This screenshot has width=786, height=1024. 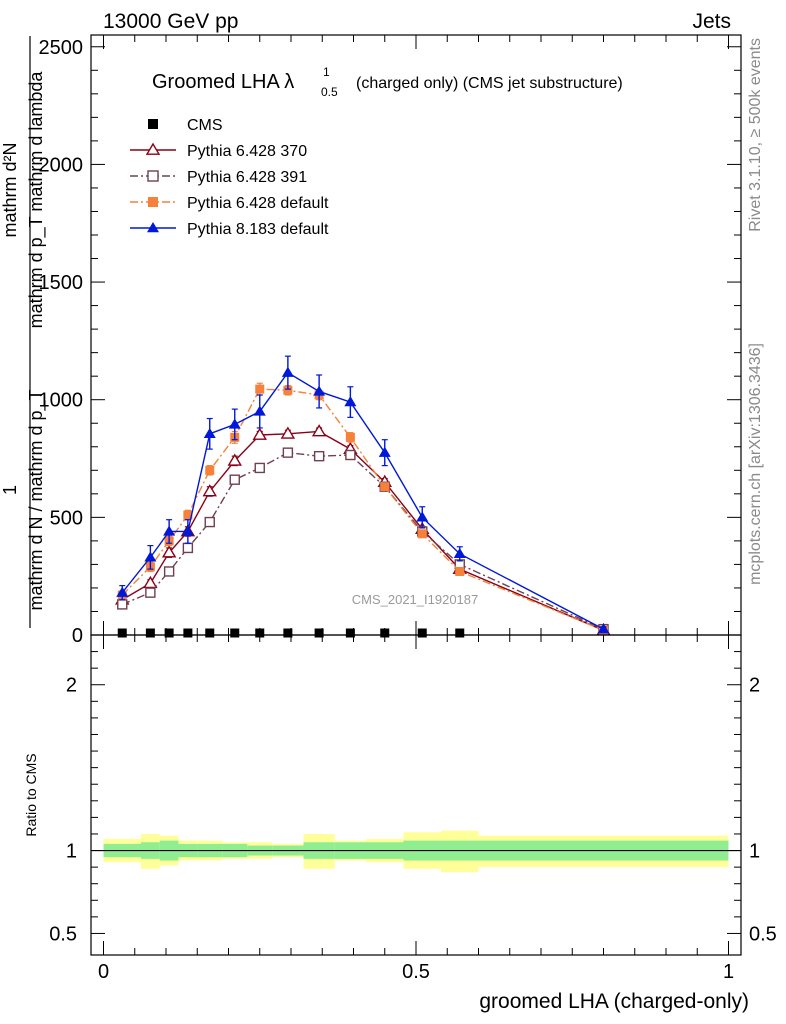 What do you see at coordinates (61, 283) in the screenshot?
I see `y-tick-label: 1500` at bounding box center [61, 283].